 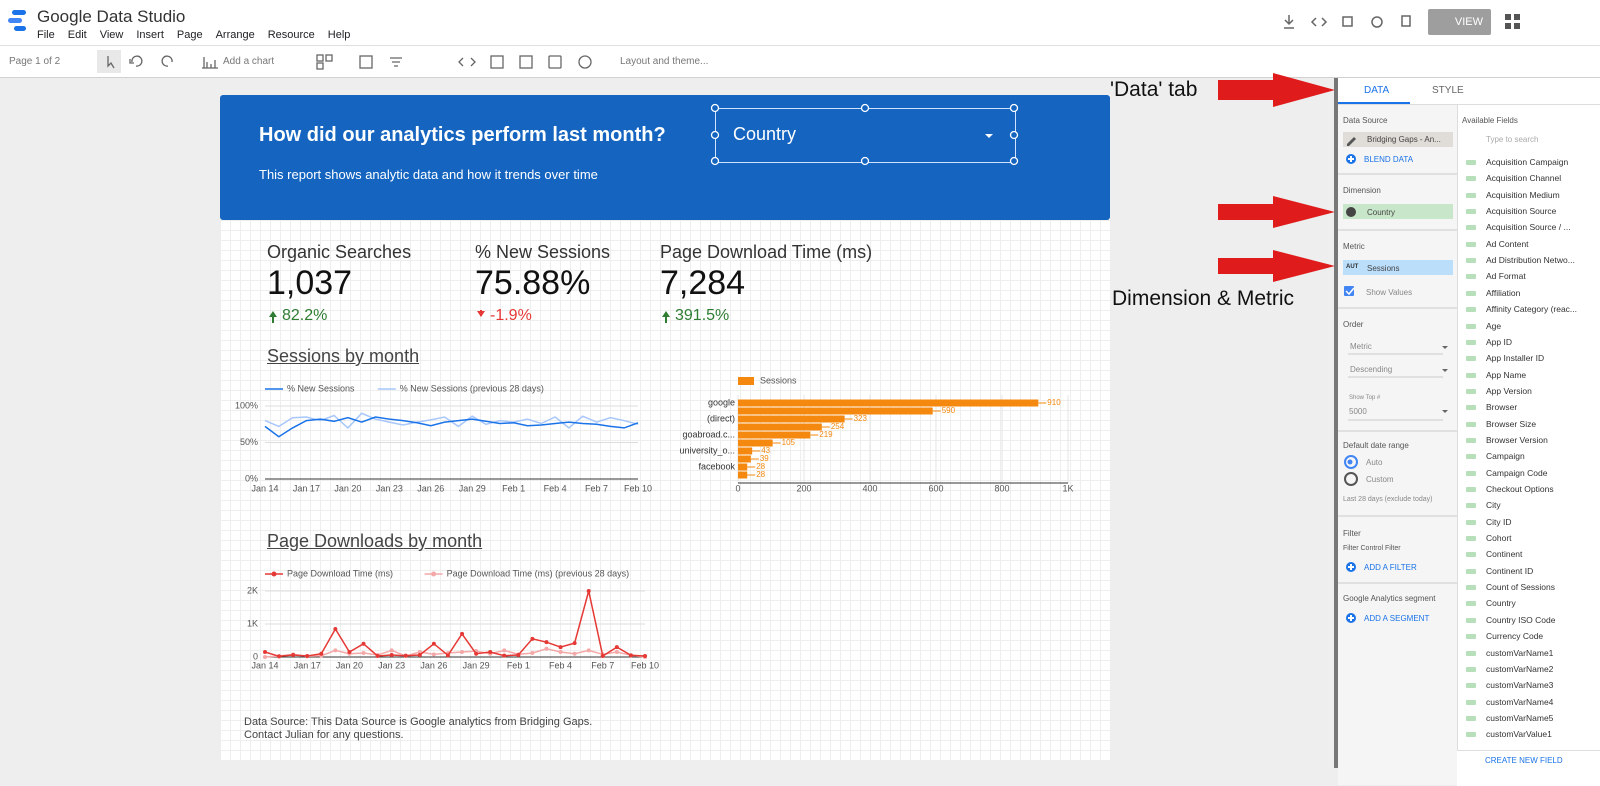 What do you see at coordinates (1499, 538) in the screenshot?
I see `field: Cohort` at bounding box center [1499, 538].